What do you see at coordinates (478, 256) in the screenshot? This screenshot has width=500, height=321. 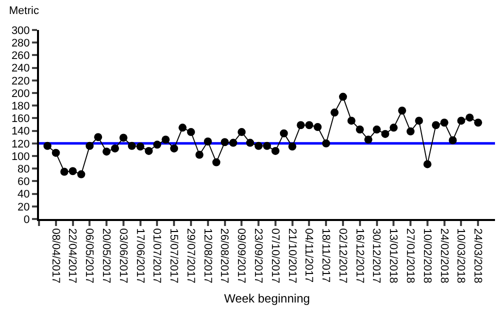 I see `x-tick-label: 24/03/2018` at bounding box center [478, 256].